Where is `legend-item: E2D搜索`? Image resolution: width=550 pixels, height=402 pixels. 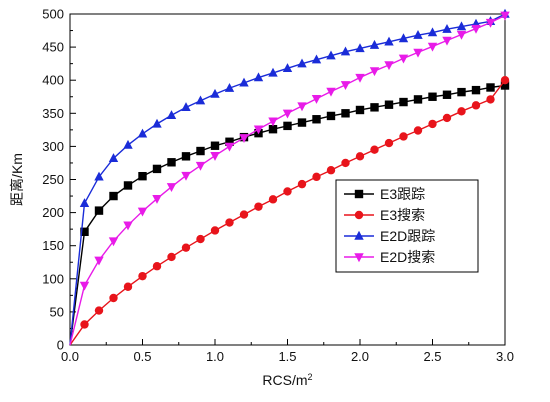 legend-item: E2D搜索 is located at coordinates (389, 257).